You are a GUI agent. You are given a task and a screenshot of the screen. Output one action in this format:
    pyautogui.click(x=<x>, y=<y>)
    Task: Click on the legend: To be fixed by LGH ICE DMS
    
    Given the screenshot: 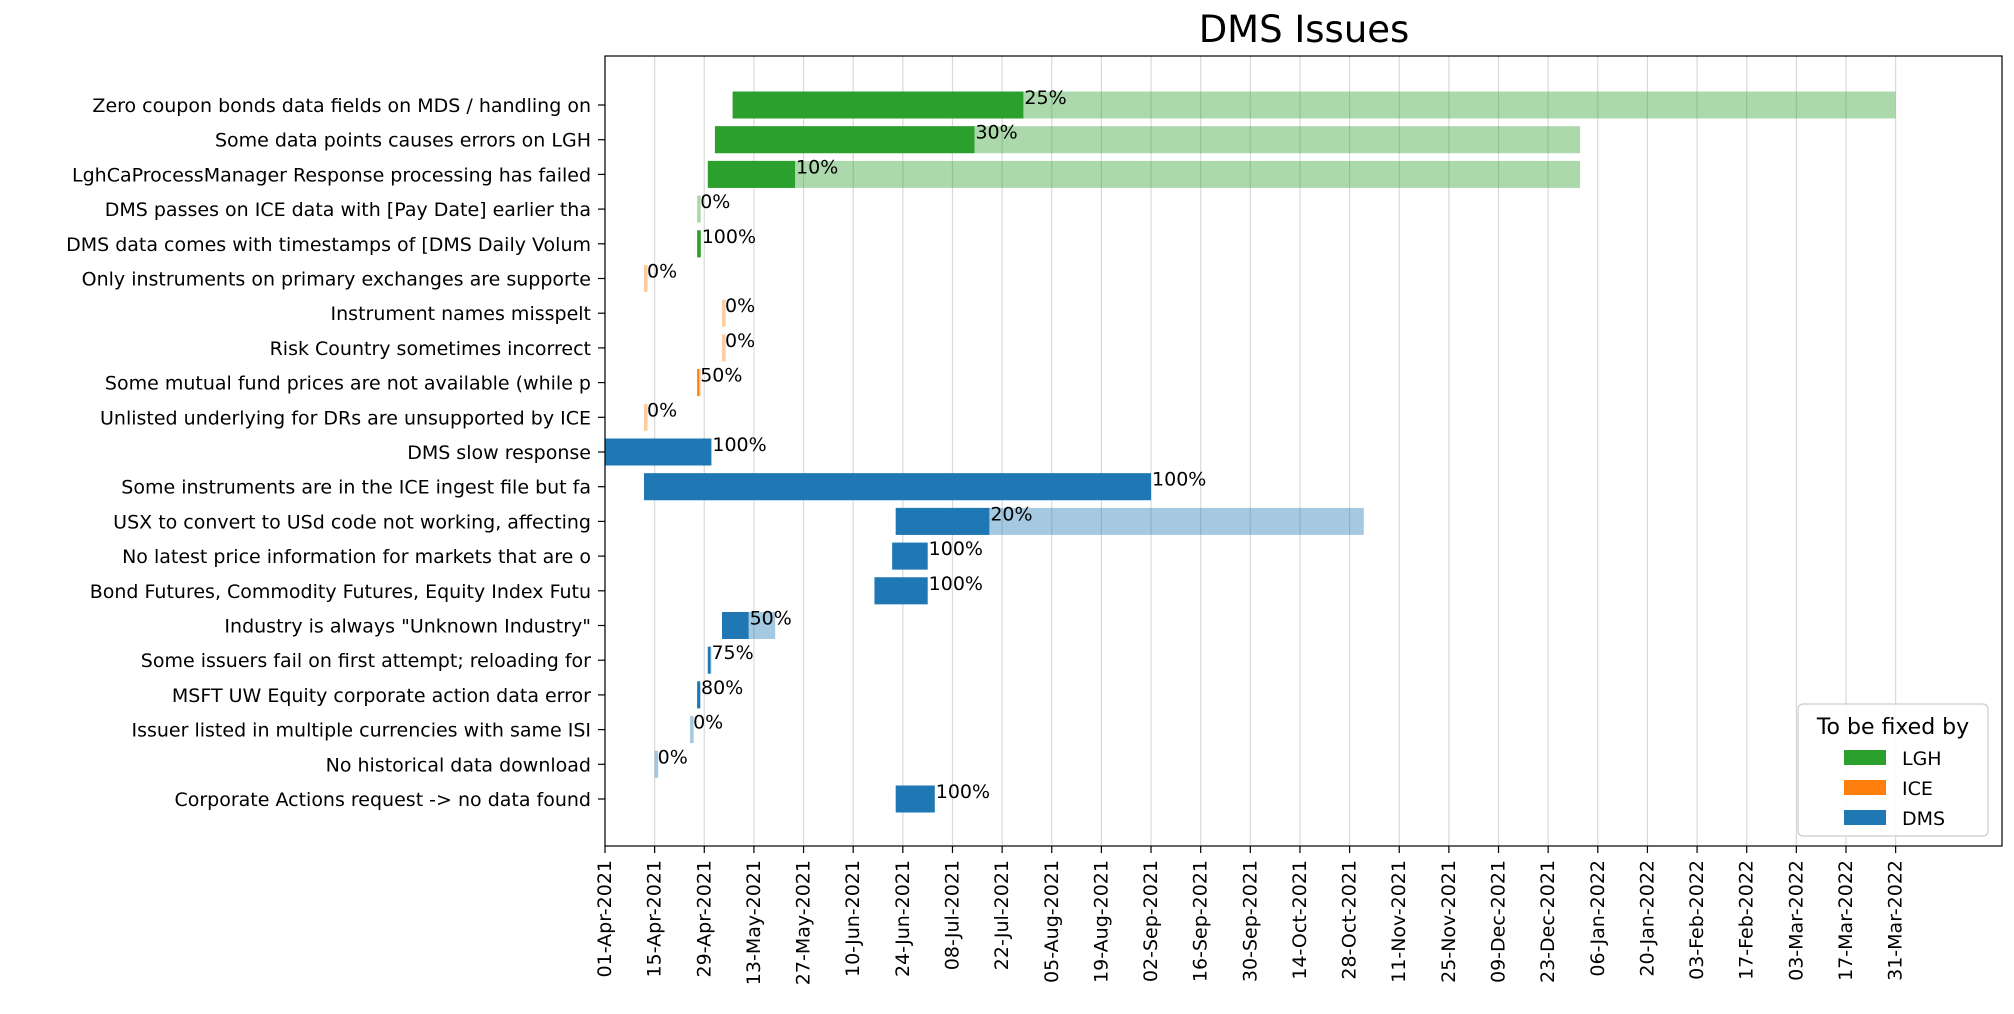 What is the action you would take?
    pyautogui.click(x=1893, y=770)
    